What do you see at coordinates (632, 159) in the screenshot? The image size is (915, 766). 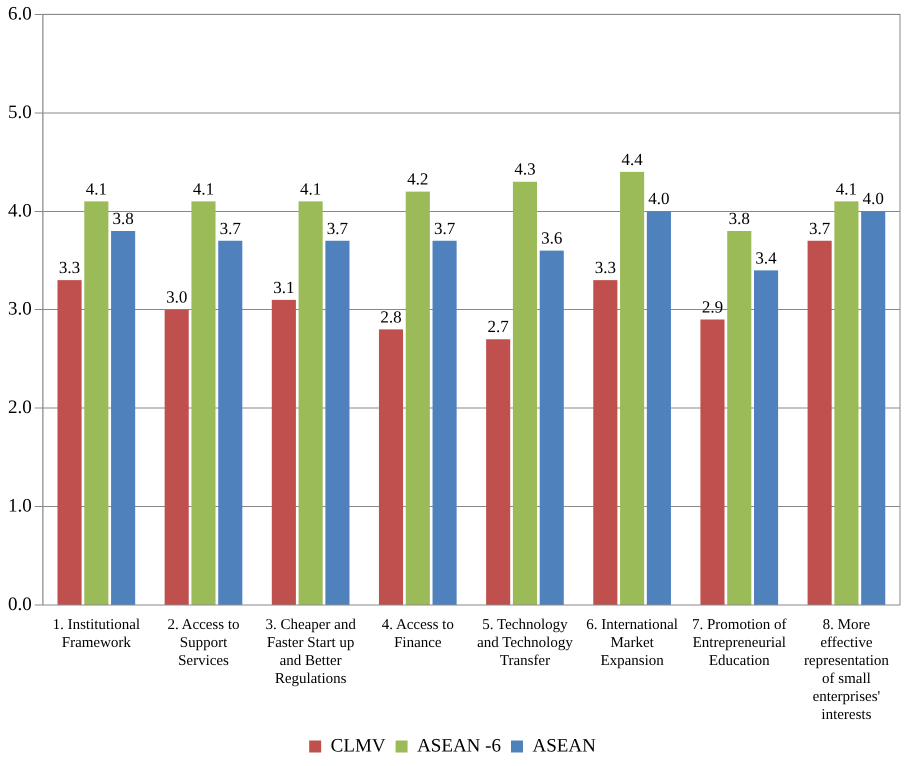 I see `data-label: 4.4` at bounding box center [632, 159].